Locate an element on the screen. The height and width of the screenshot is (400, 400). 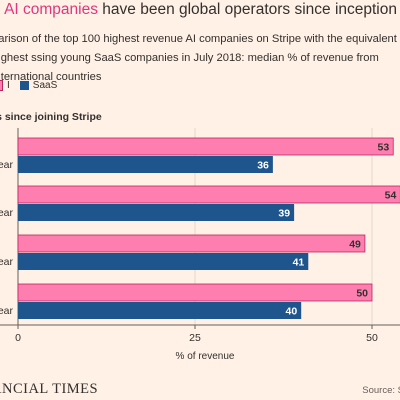
category-label-1: year is located at coordinates (6, 213).